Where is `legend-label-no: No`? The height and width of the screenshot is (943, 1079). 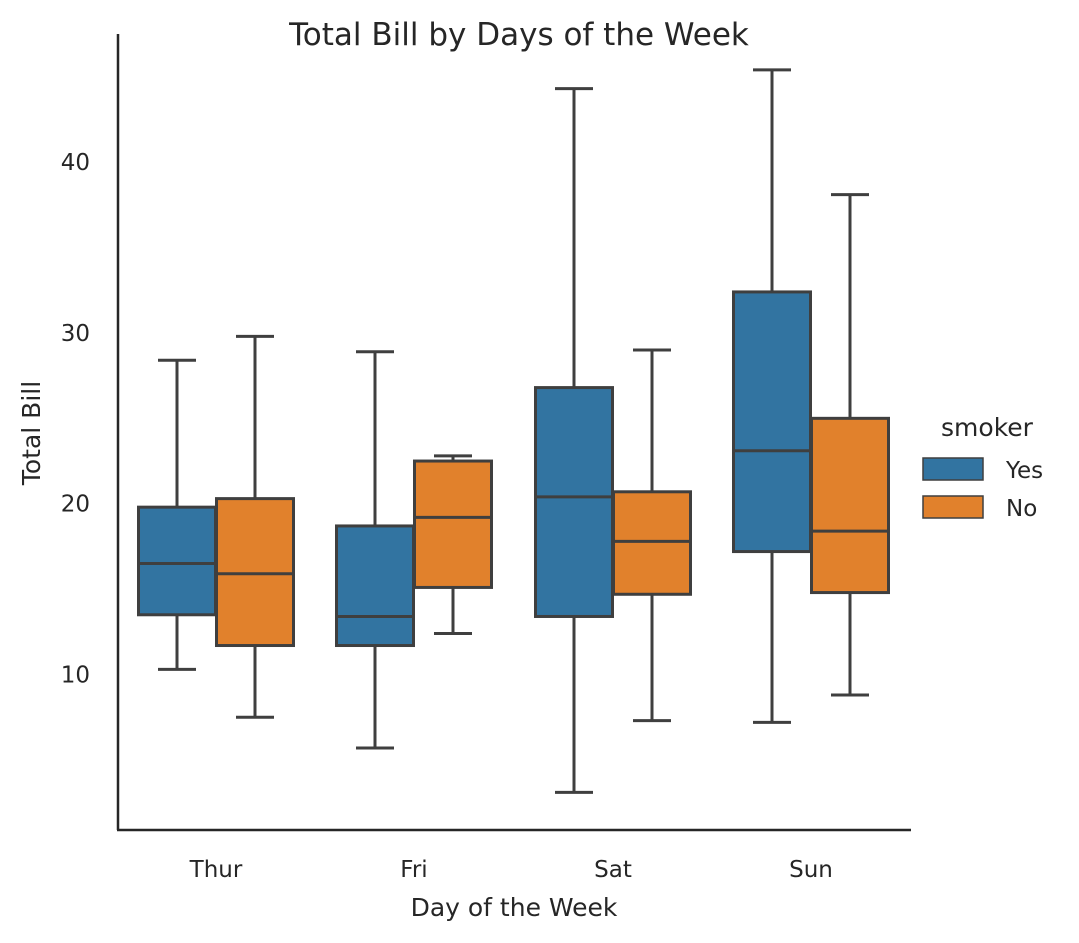 legend-label-no: No is located at coordinates (1021, 509).